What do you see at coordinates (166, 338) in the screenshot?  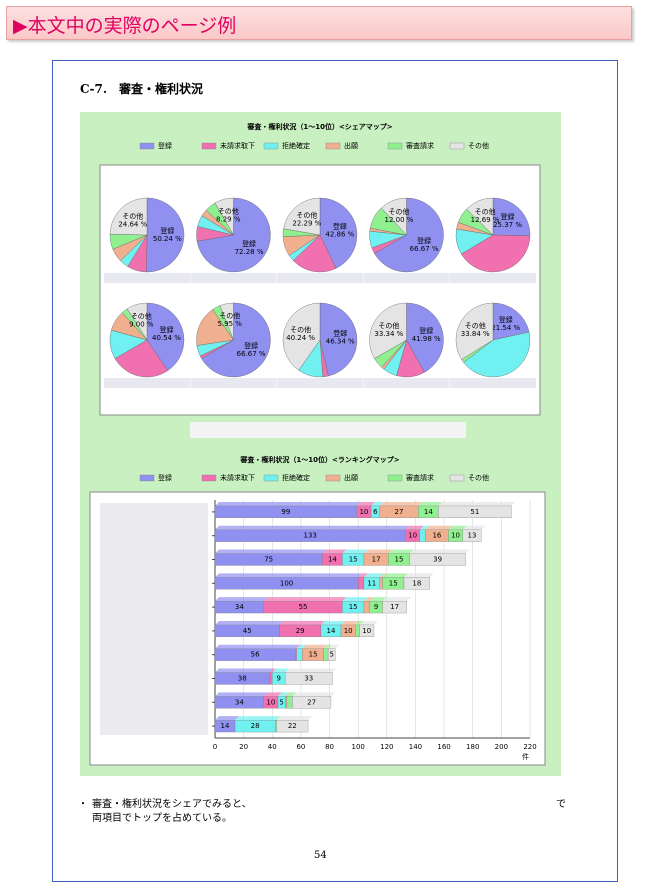 I see `pie-value-label: 40.54 %` at bounding box center [166, 338].